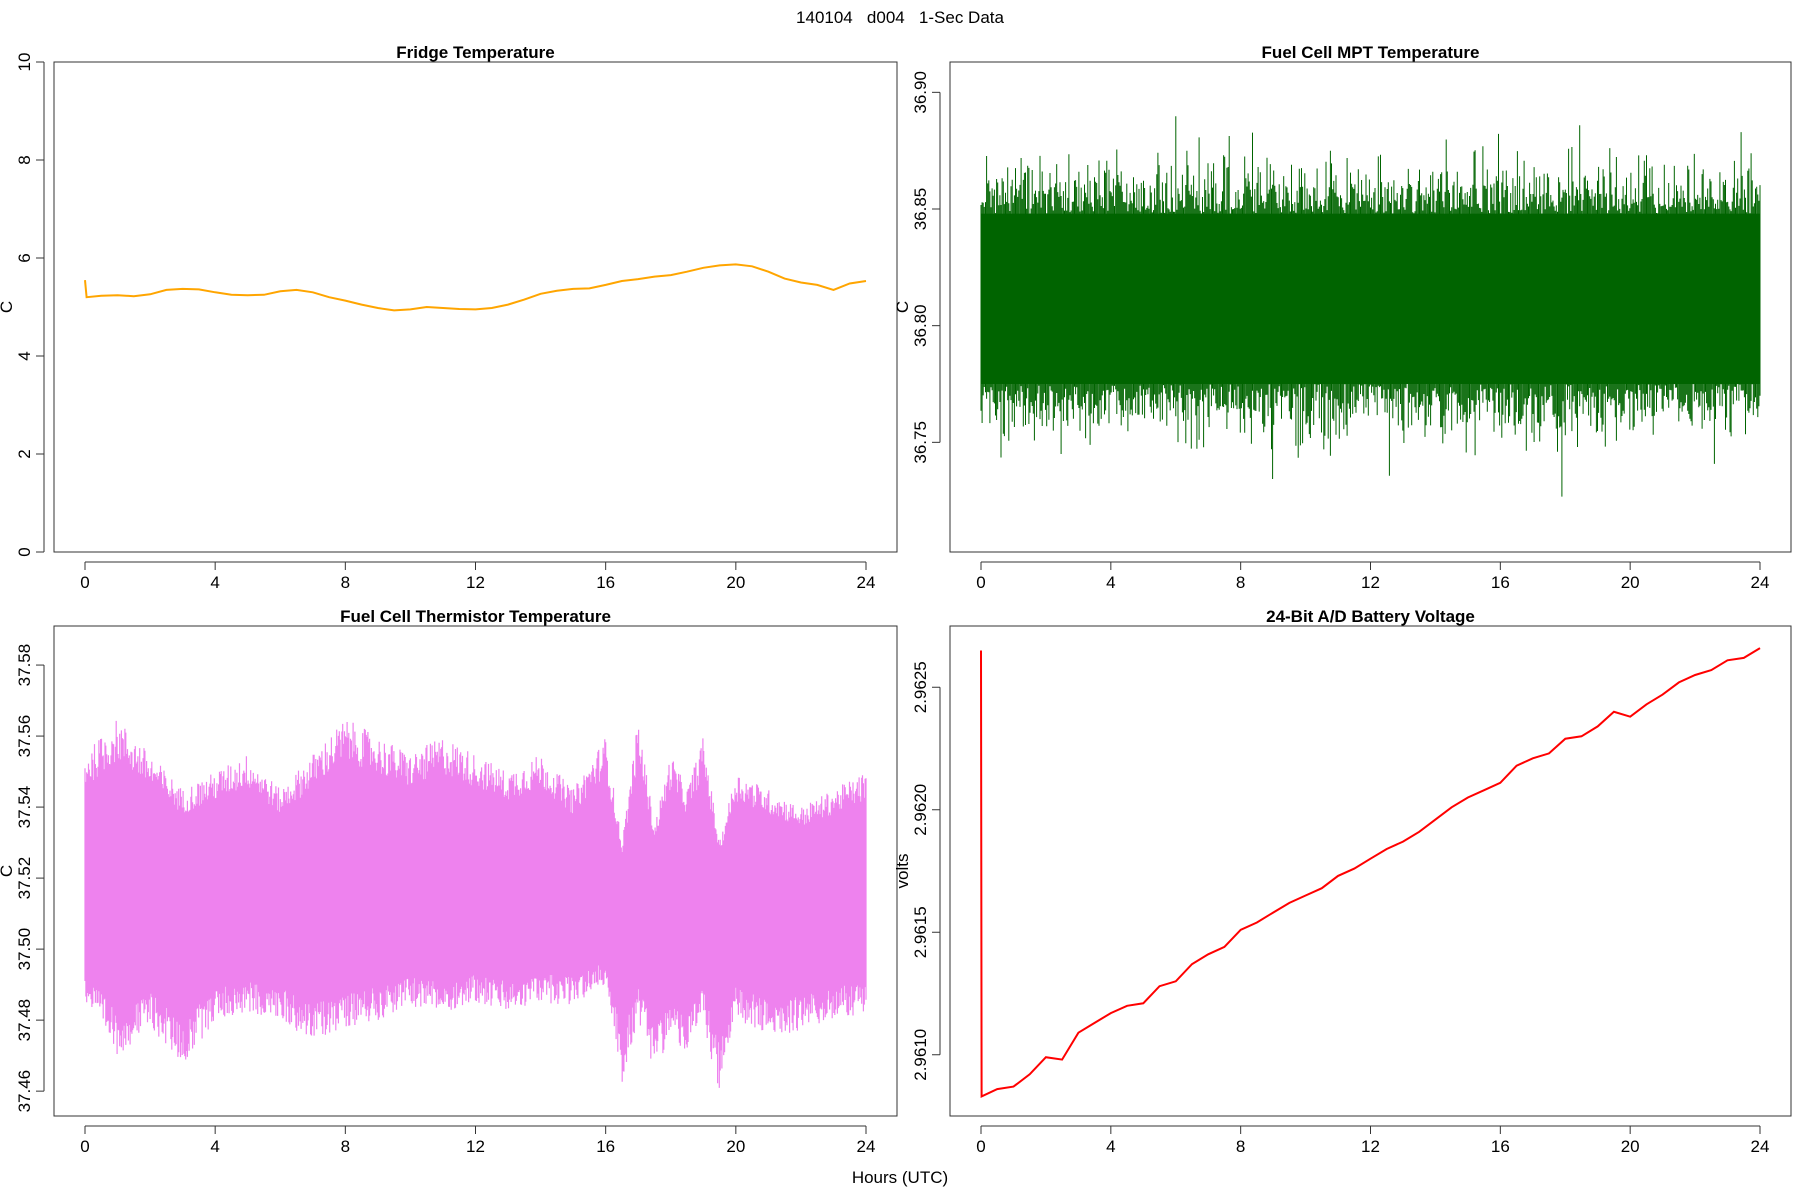 The width and height of the screenshot is (1800, 1200). What do you see at coordinates (920, 209) in the screenshot?
I see `y-tick-label: 36.85` at bounding box center [920, 209].